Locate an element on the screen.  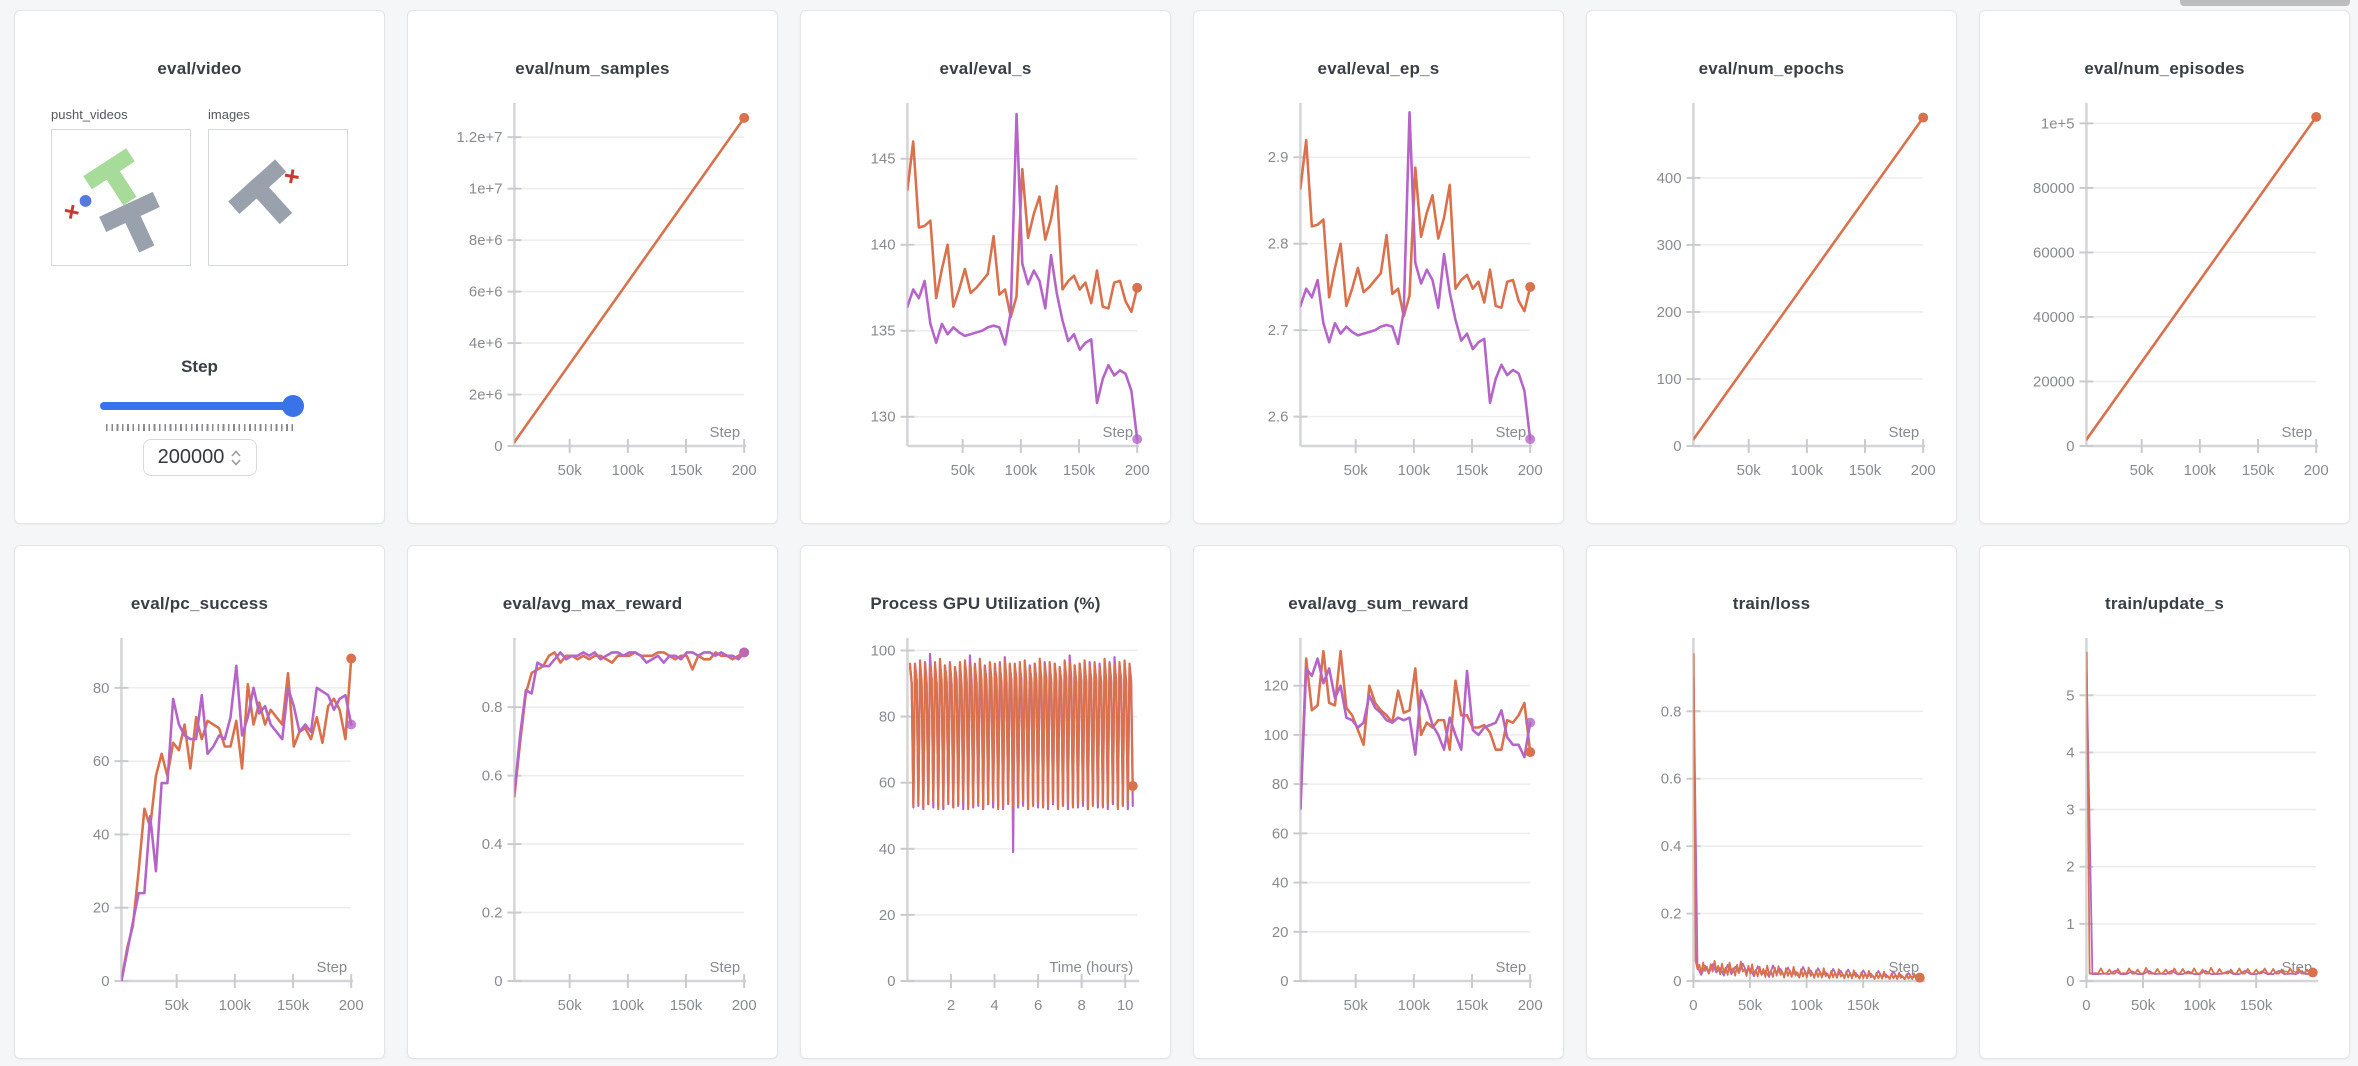
media-item: images is located at coordinates (278, 186).